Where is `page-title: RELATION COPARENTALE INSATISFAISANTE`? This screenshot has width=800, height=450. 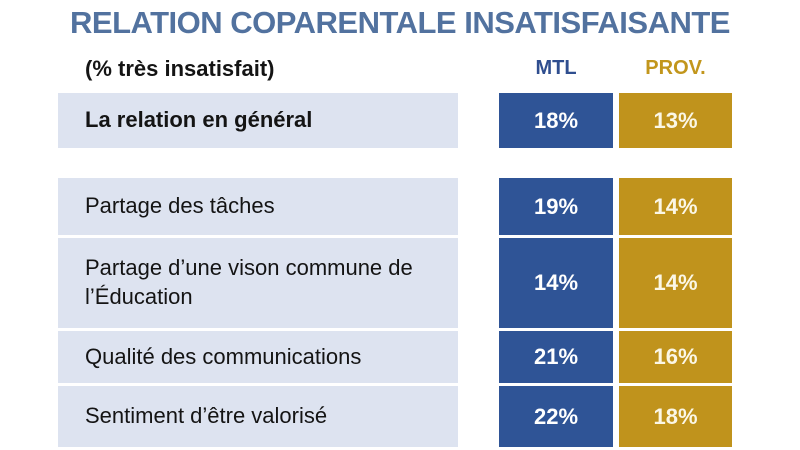
page-title: RELATION COPARENTALE INSATISFAISANTE is located at coordinates (400, 22).